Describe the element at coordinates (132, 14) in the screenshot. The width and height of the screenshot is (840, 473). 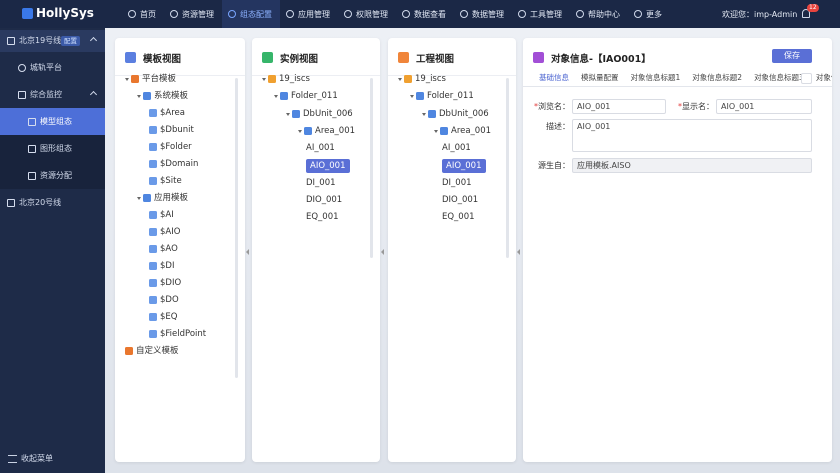
I see `nav-icon` at that location.